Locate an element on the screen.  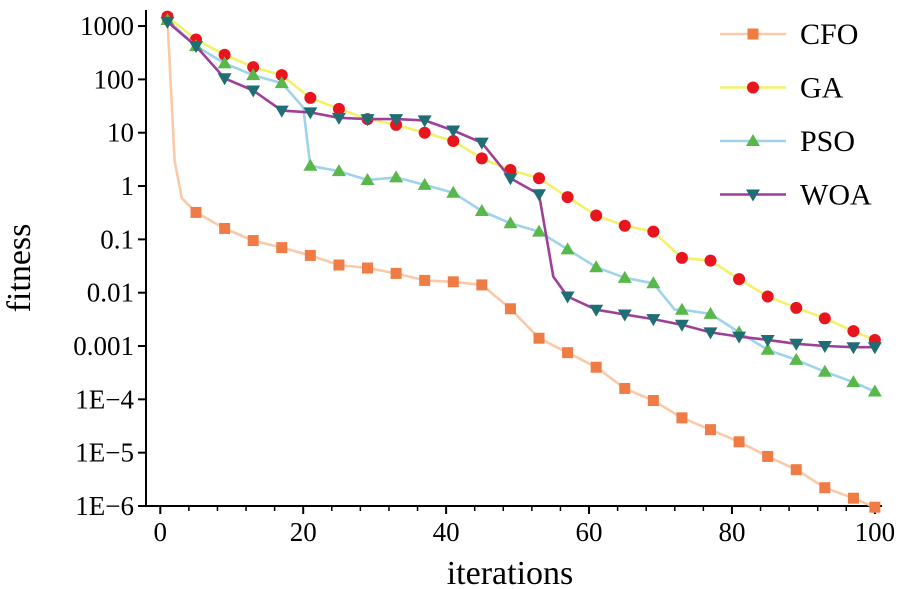
y-tick-label: 10 is located at coordinates (120, 133).